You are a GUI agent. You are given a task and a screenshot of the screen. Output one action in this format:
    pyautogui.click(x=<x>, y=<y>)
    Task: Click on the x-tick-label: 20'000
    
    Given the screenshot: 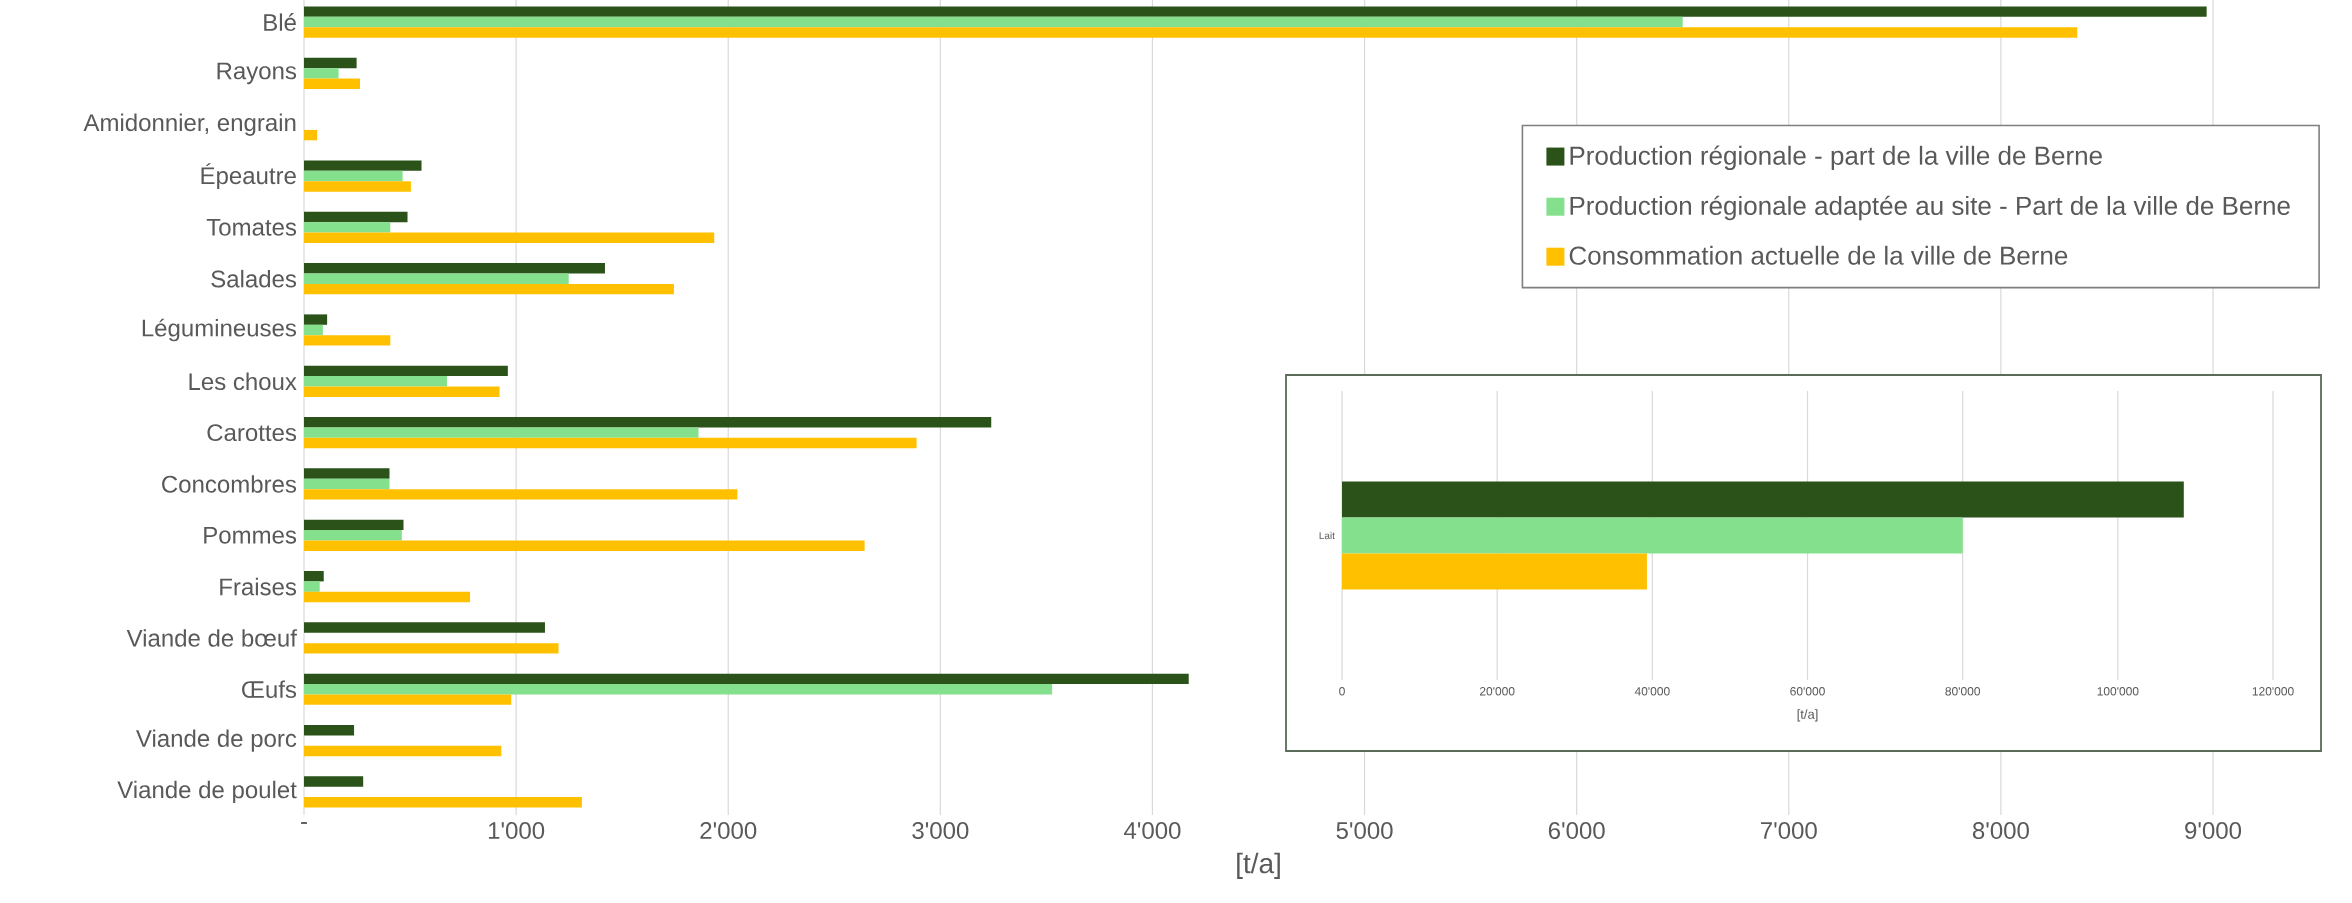 What is the action you would take?
    pyautogui.click(x=1497, y=691)
    